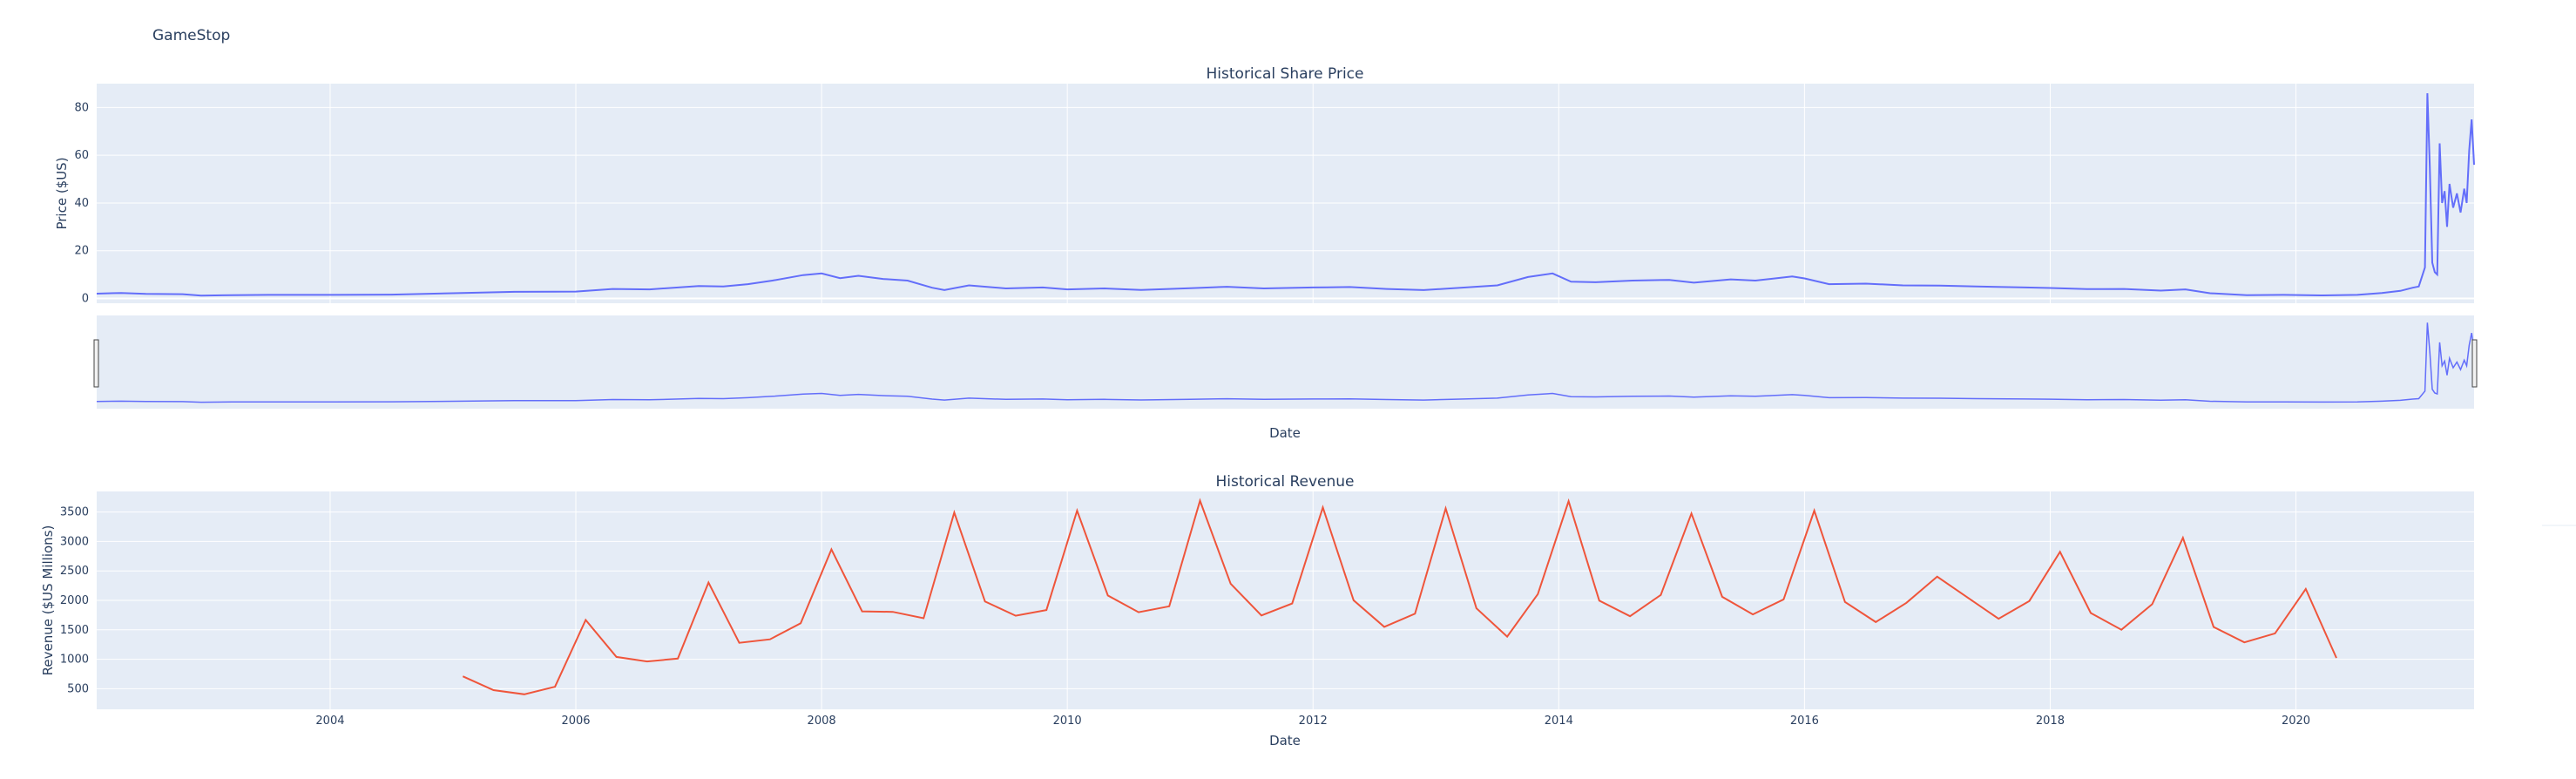  I want to click on p1-y-tick-label: 0, so click(85, 299).